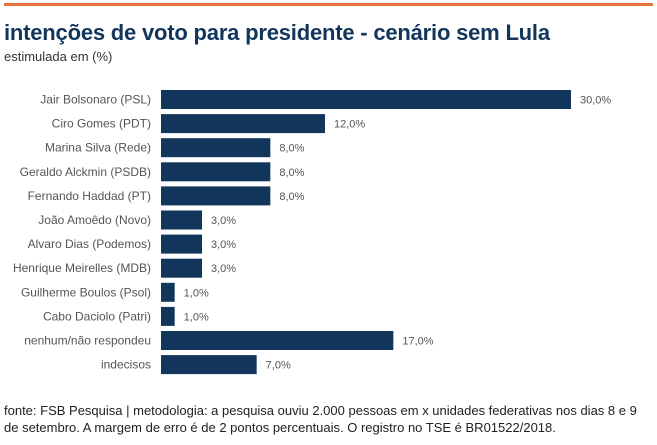 This screenshot has height=445, width=657. Describe the element at coordinates (89, 196) in the screenshot. I see `category-label: Fernando Haddad (PT)` at that location.